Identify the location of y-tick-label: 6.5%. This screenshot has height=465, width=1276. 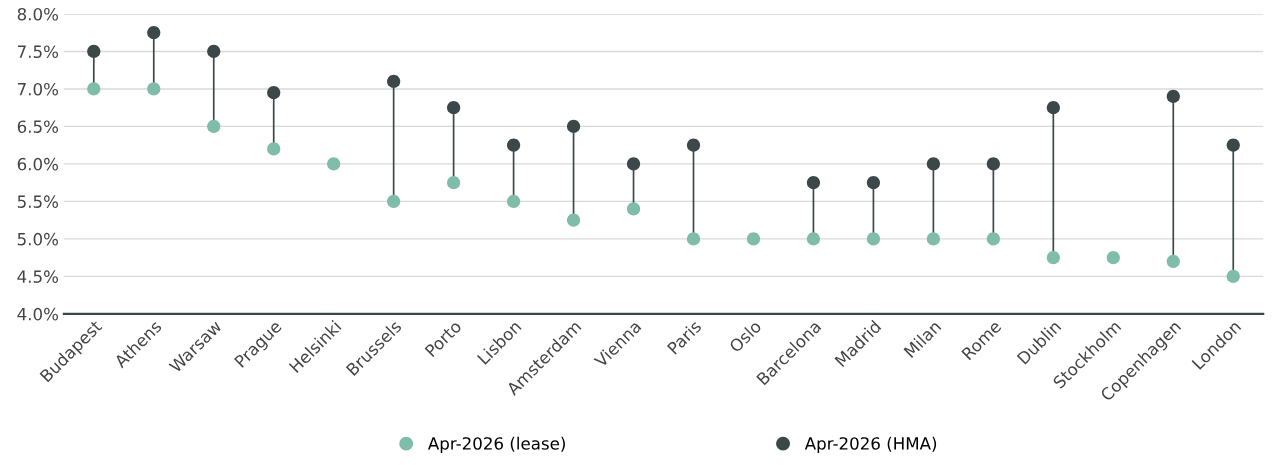
(38, 126).